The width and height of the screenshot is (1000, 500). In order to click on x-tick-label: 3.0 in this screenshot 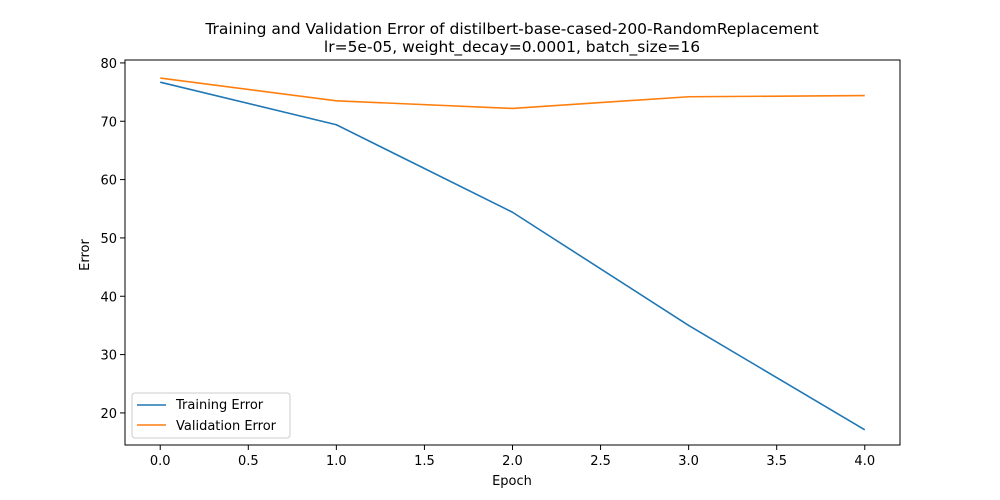, I will do `click(688, 461)`.